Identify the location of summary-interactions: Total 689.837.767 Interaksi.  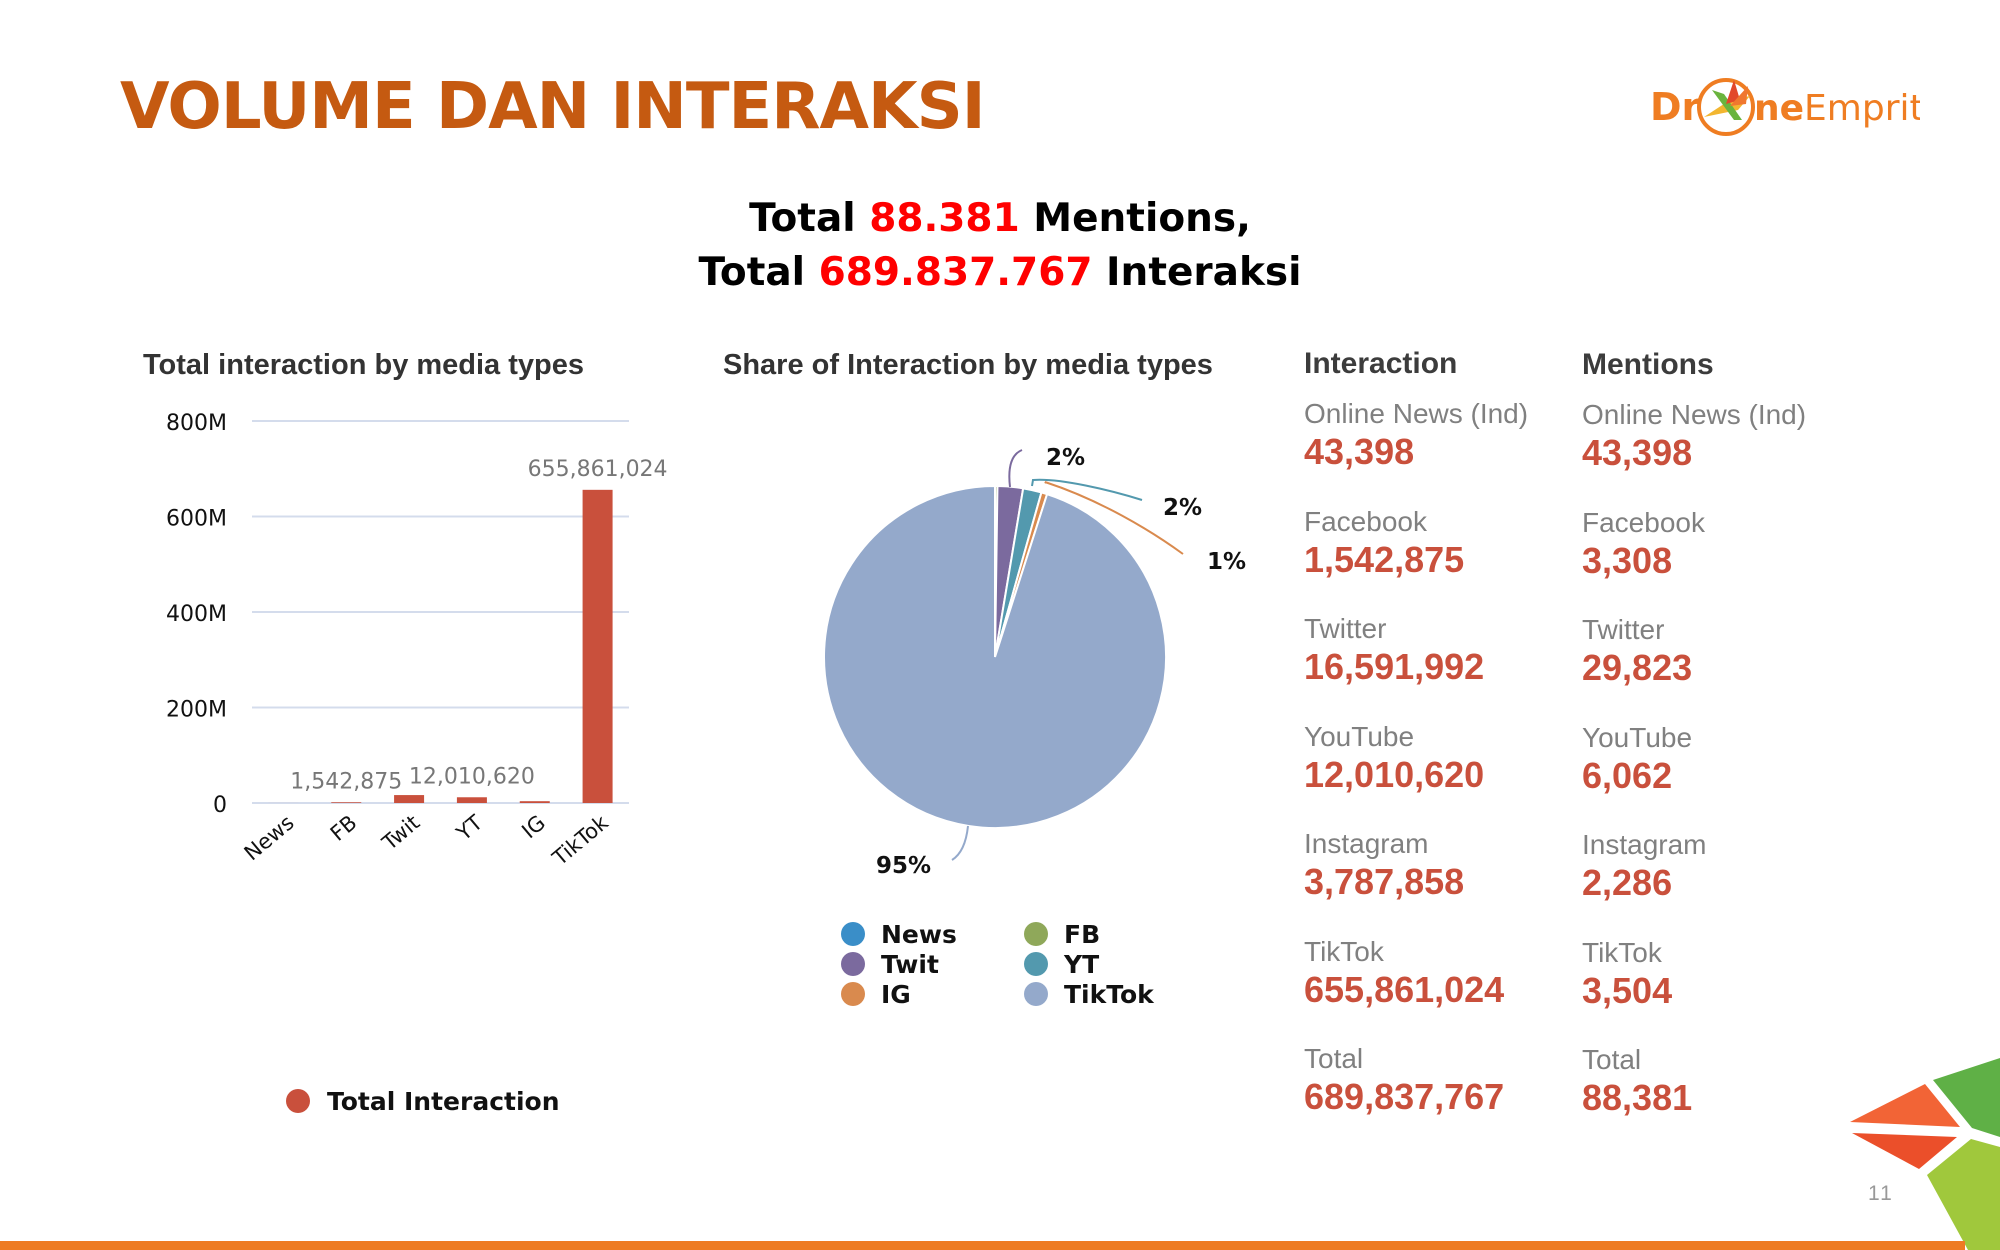
(1000, 272).